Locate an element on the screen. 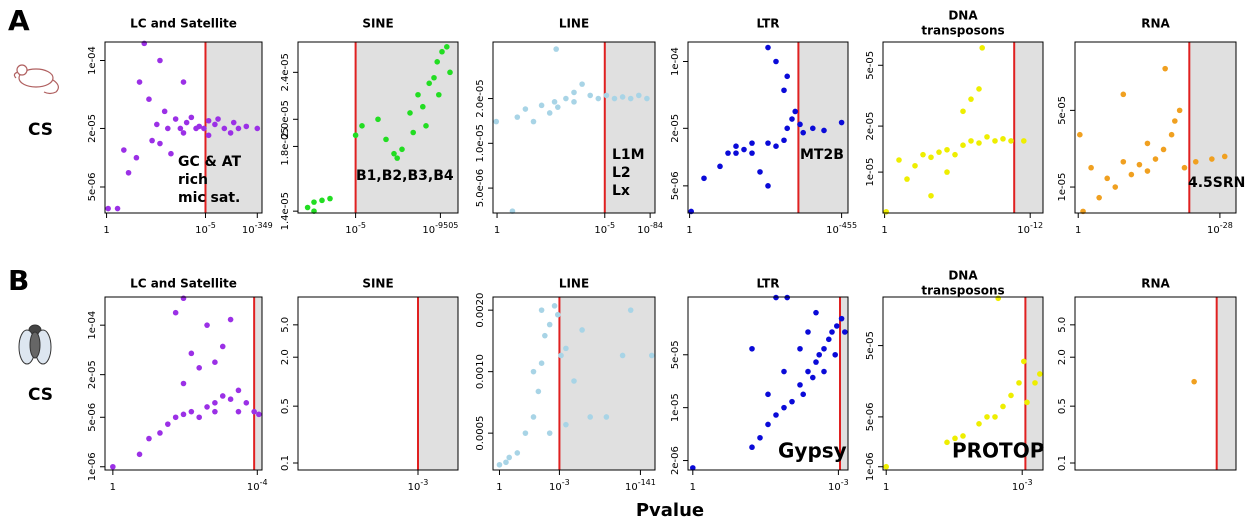  panel-title: LTR is located at coordinates (767, 284).